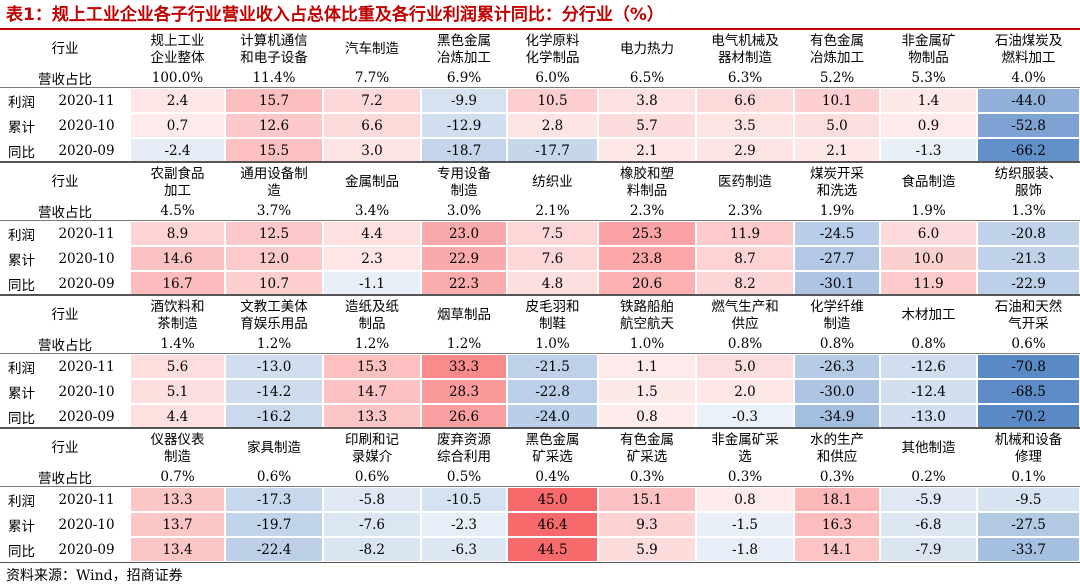 Image resolution: width=1080 pixels, height=587 pixels. Describe the element at coordinates (177, 125) in the screenshot. I see `profit-yoy-value: 0.7` at that location.